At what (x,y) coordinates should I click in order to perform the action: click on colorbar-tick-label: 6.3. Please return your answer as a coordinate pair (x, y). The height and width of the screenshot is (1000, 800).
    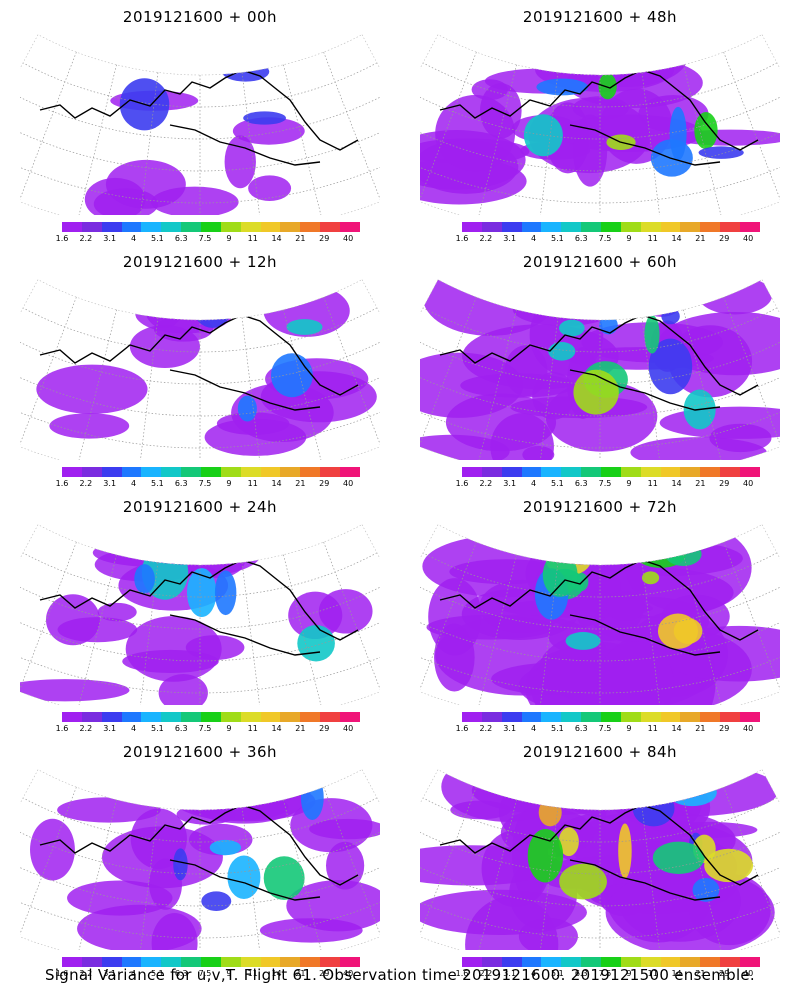
    Looking at the image, I should click on (581, 728).